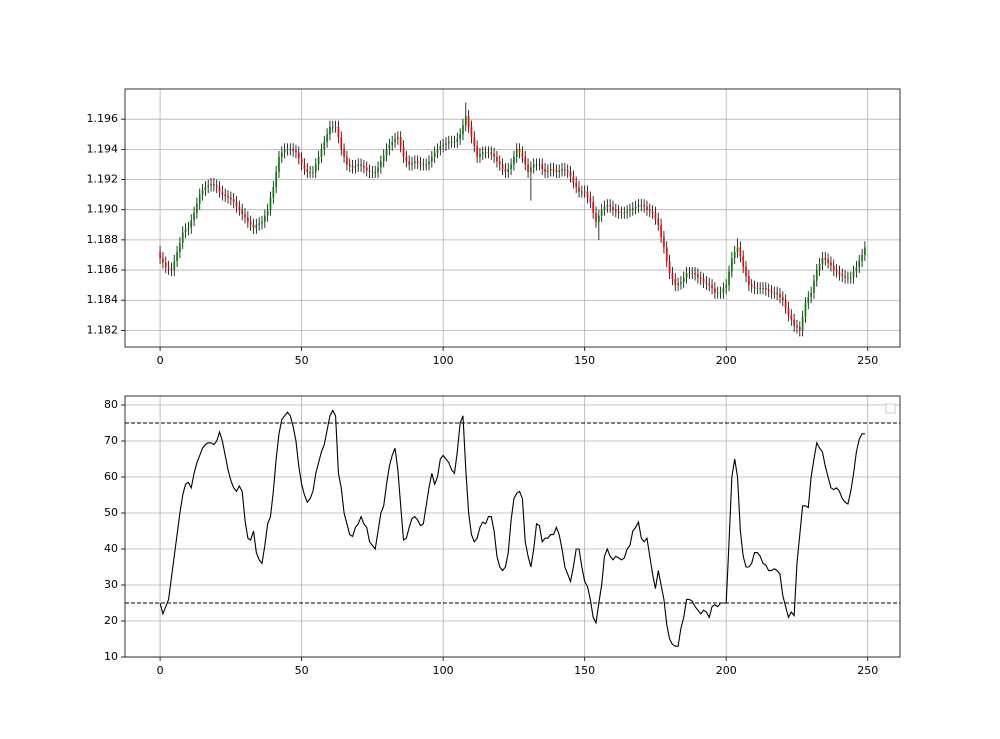 The width and height of the screenshot is (1000, 739). I want to click on y-tick-label: 20, so click(111, 620).